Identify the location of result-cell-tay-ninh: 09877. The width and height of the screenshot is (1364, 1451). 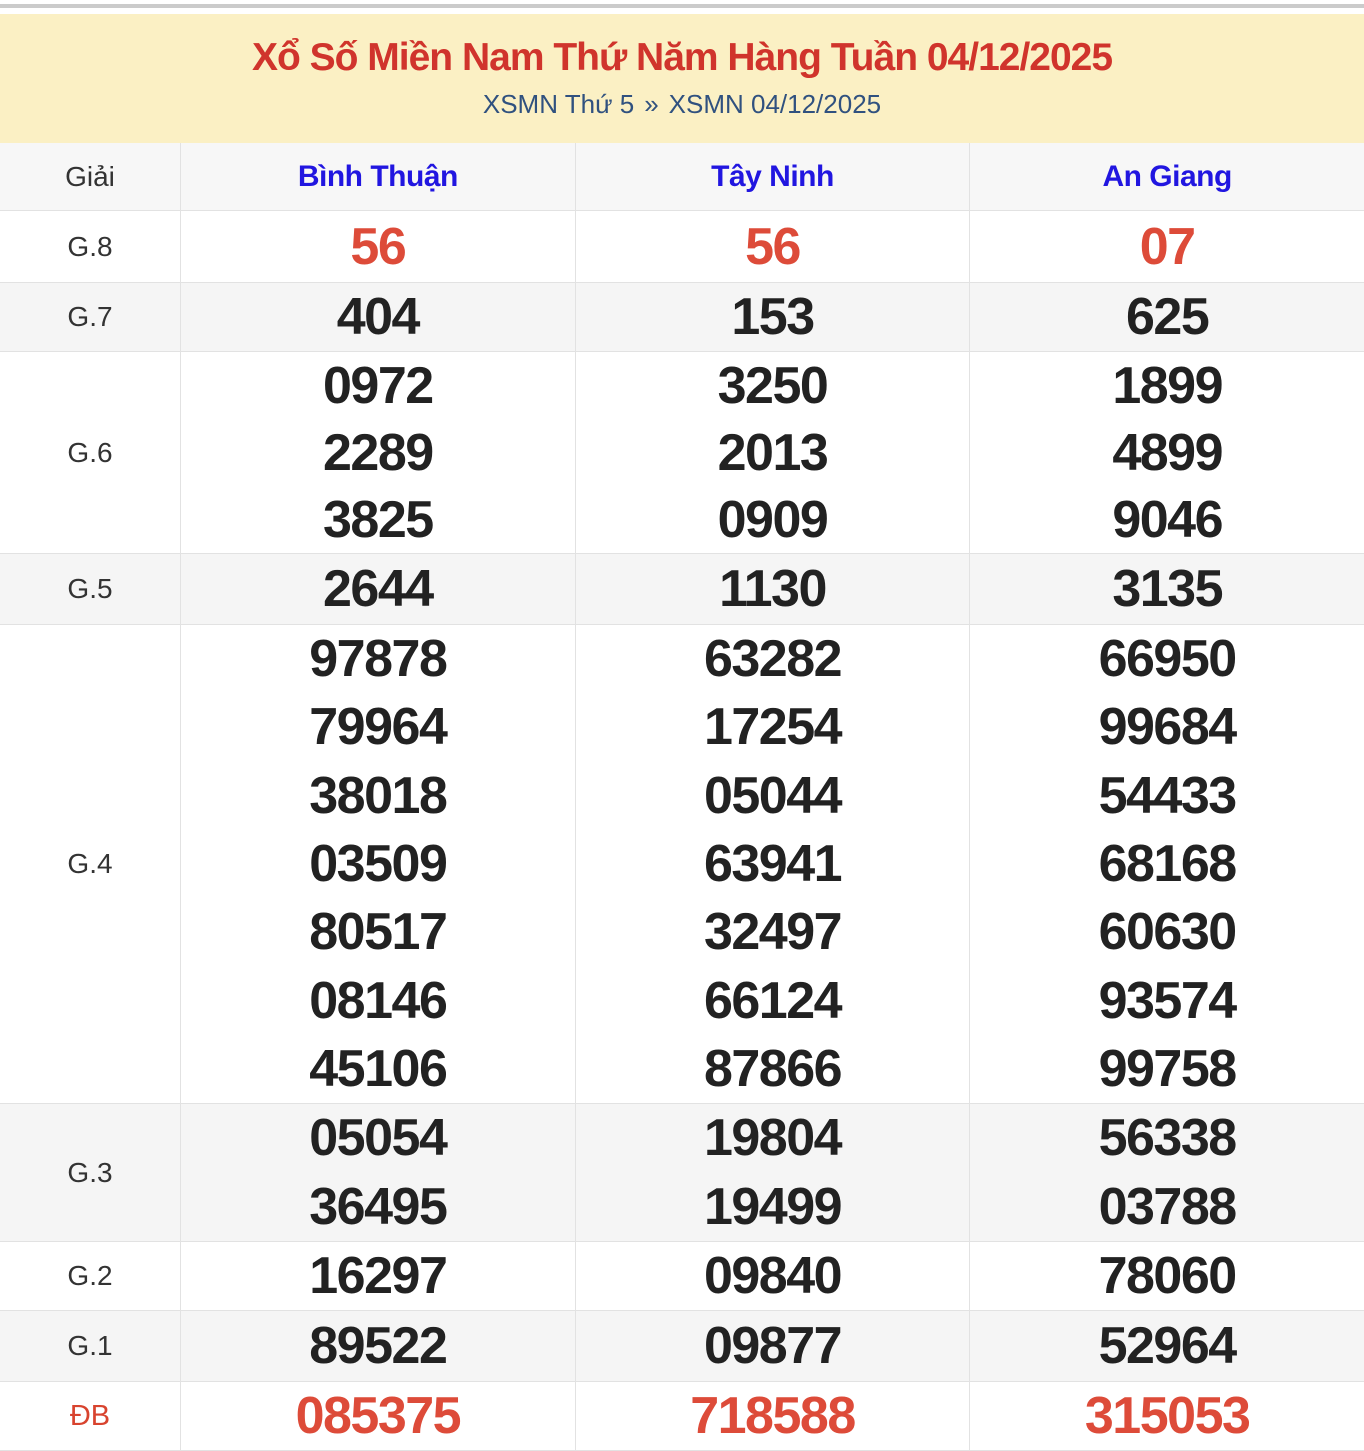
(772, 1346).